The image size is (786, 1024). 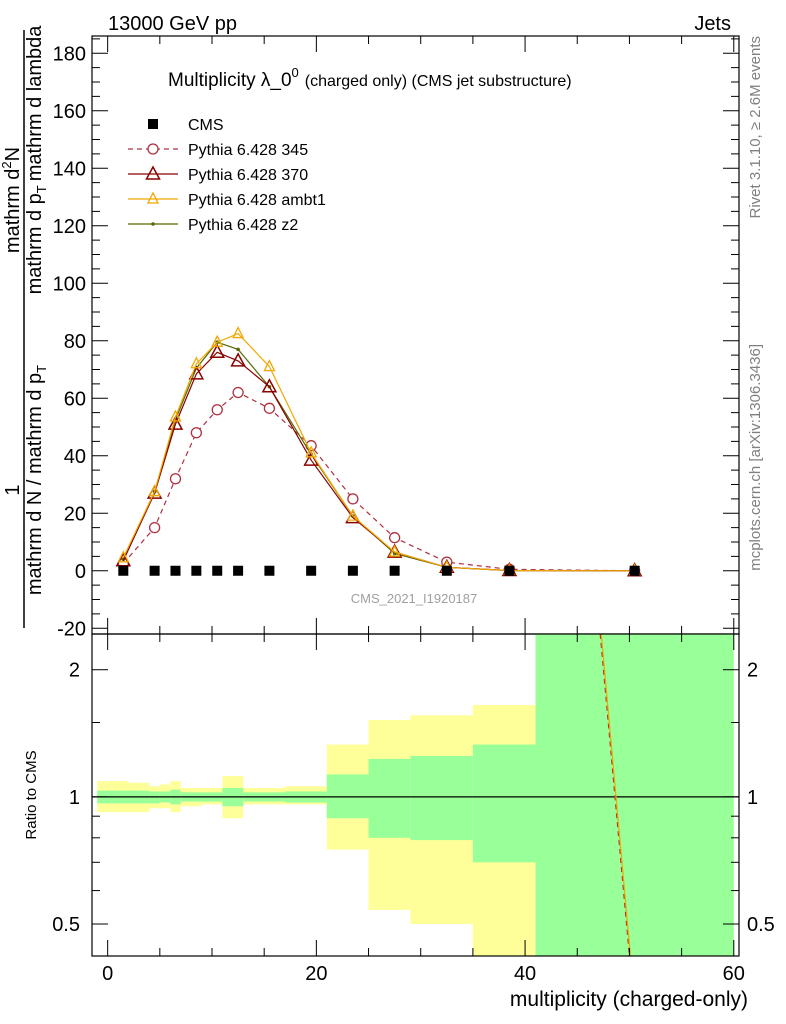 I want to click on header-left-label: 13000 GeV pp, so click(x=172, y=24).